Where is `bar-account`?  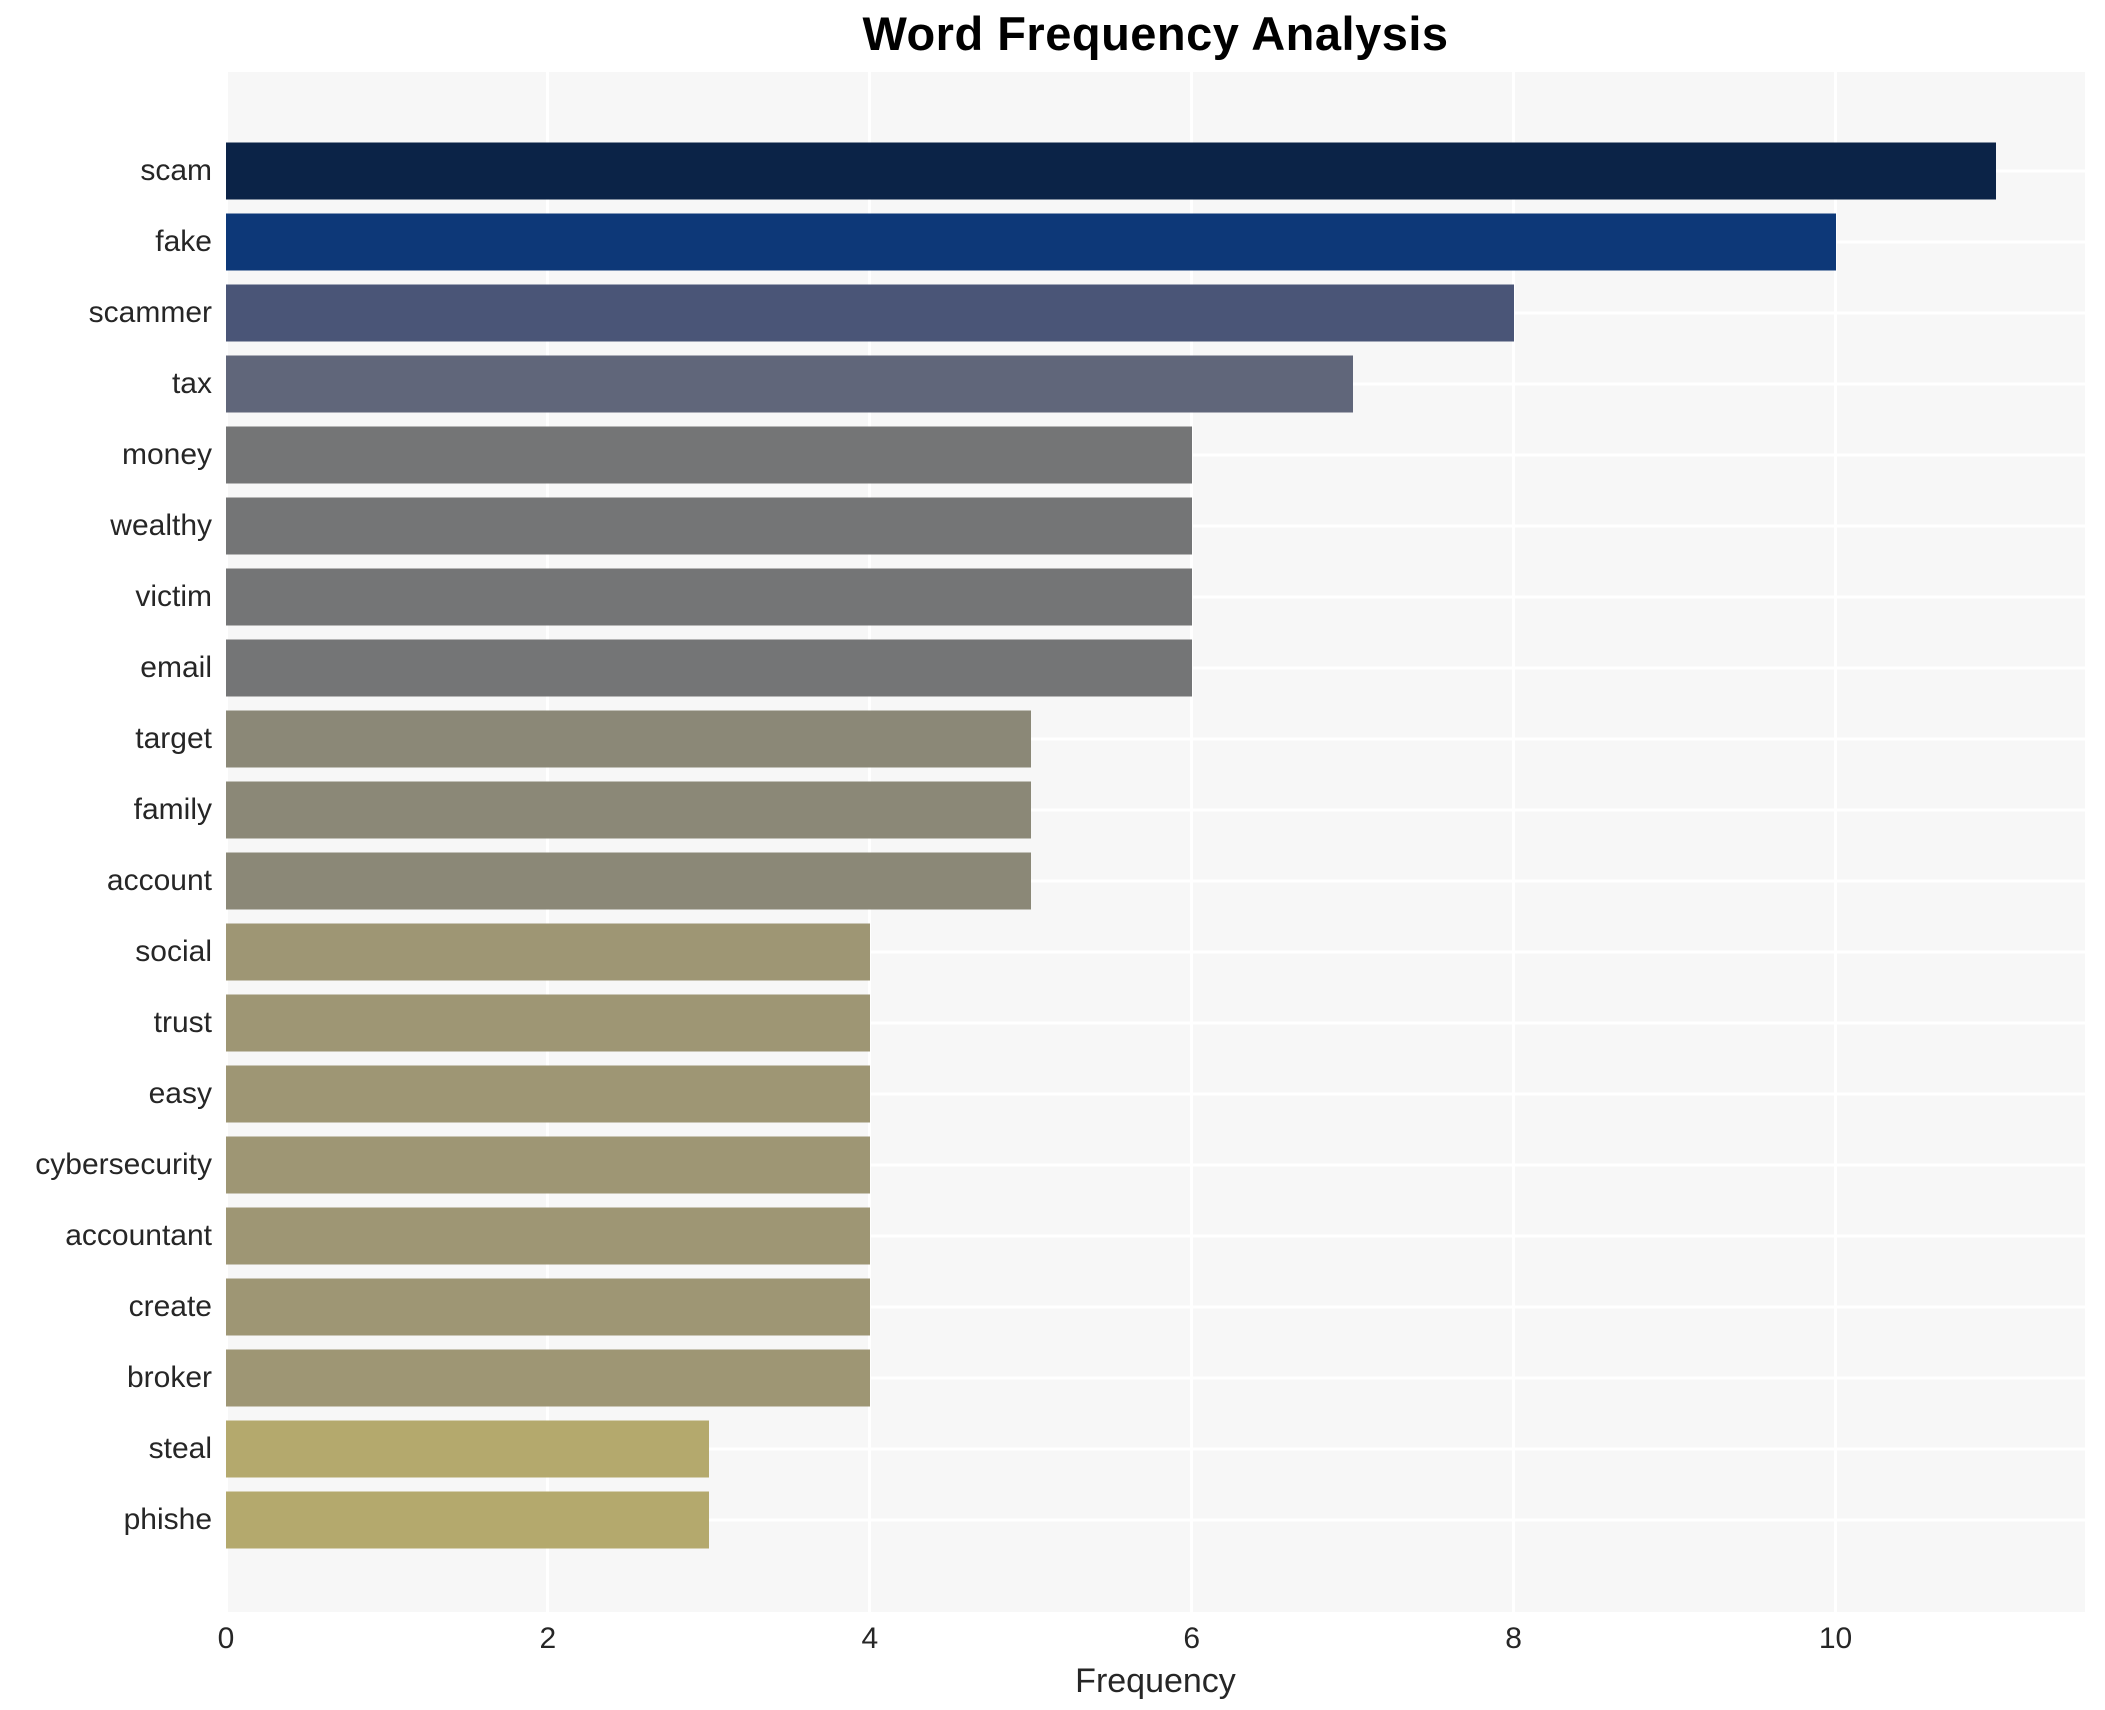
bar-account is located at coordinates (628, 880).